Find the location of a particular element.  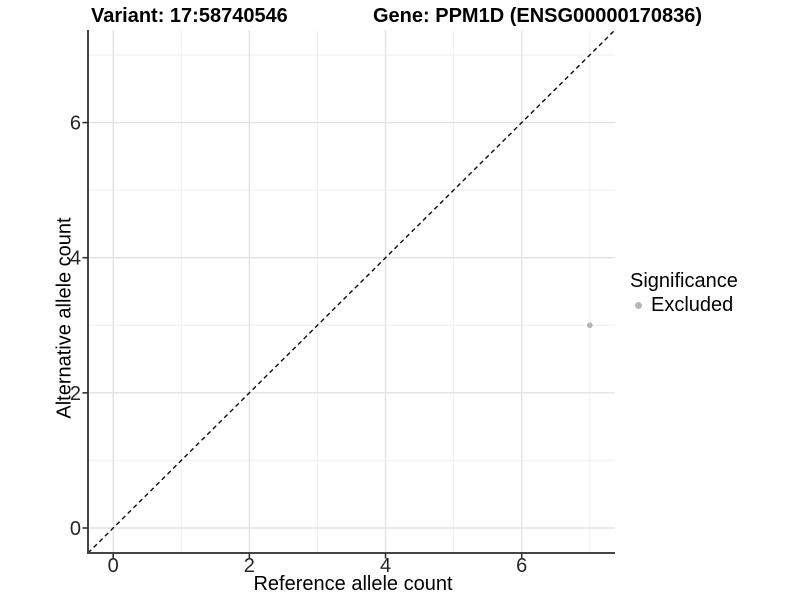

plot-title-variant: Variant: 17:58740546 is located at coordinates (189, 16).